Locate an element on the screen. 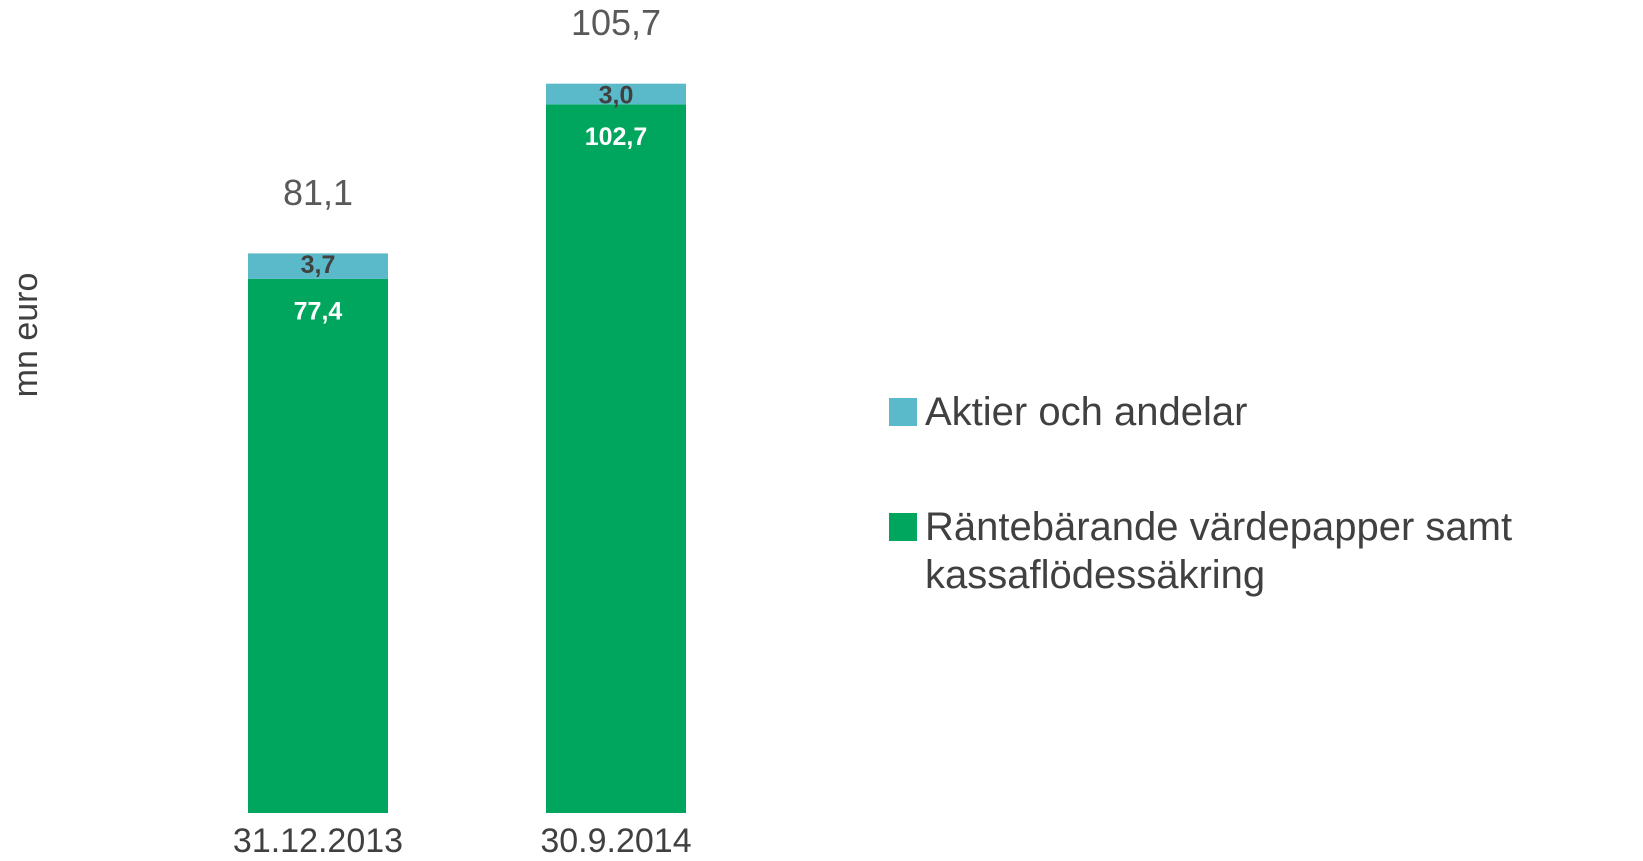 The width and height of the screenshot is (1643, 861). data-label: 102,7 is located at coordinates (616, 137).